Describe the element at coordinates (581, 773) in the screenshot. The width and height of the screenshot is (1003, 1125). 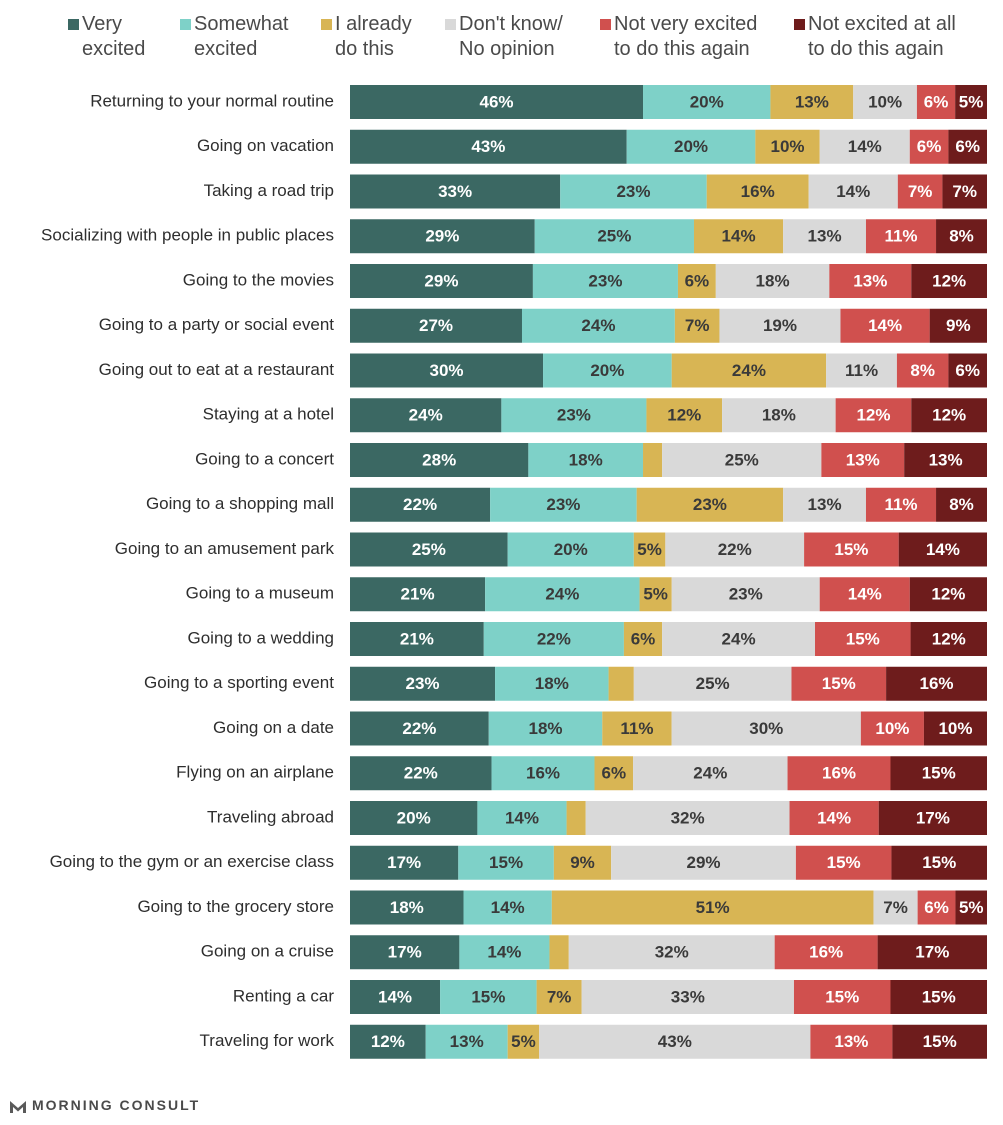
I see `chart-row: Flying on an airplane 22% 16% 6% 24% 16% 15%` at that location.